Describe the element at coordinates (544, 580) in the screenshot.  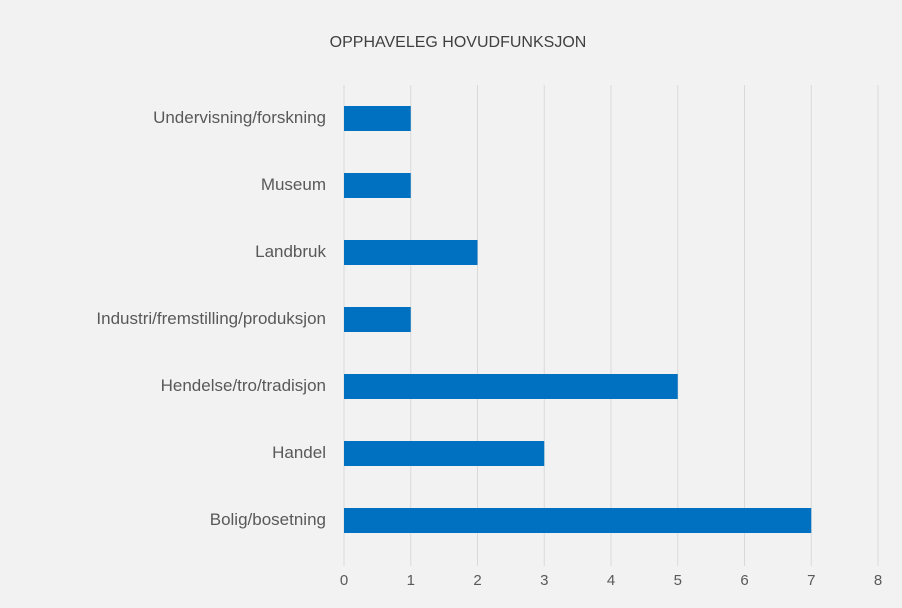
I see `x-tick-label: 3` at that location.